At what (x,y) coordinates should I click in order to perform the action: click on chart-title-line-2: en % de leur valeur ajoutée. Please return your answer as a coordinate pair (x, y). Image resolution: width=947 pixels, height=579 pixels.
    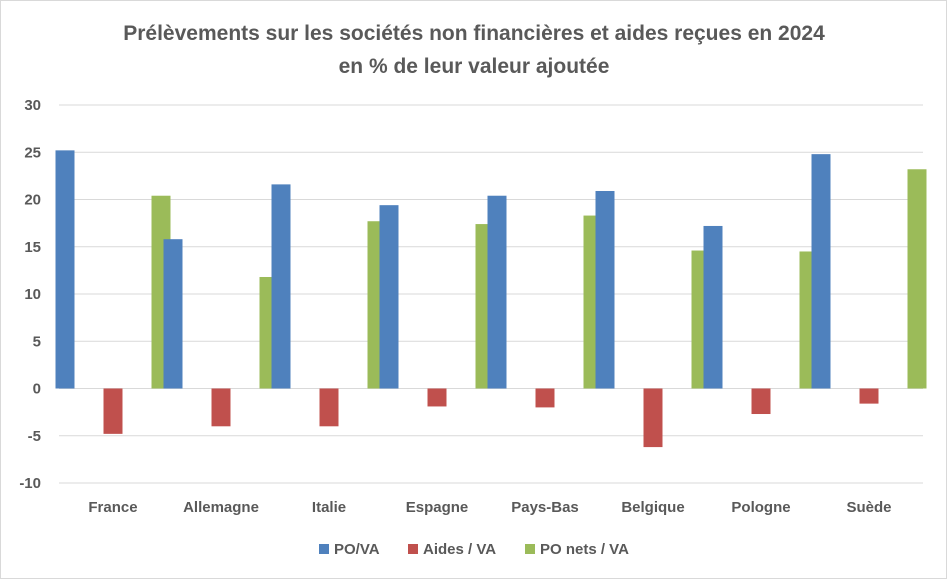
    Looking at the image, I should click on (474, 66).